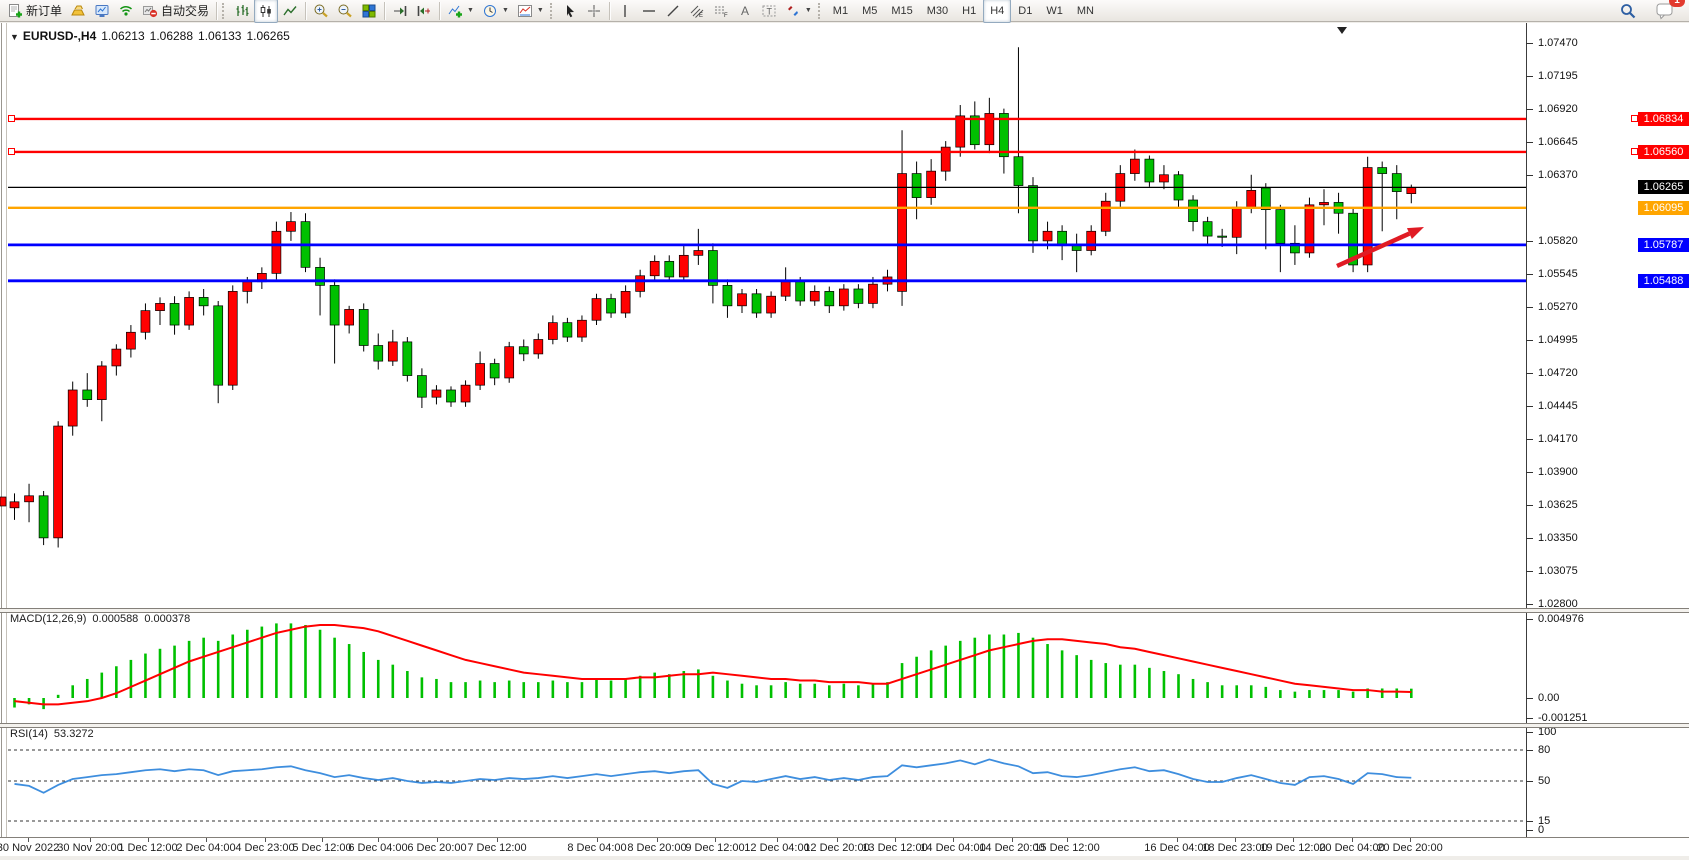 The height and width of the screenshot is (860, 1689). I want to click on price-tick-label: 1.03625, so click(1558, 504).